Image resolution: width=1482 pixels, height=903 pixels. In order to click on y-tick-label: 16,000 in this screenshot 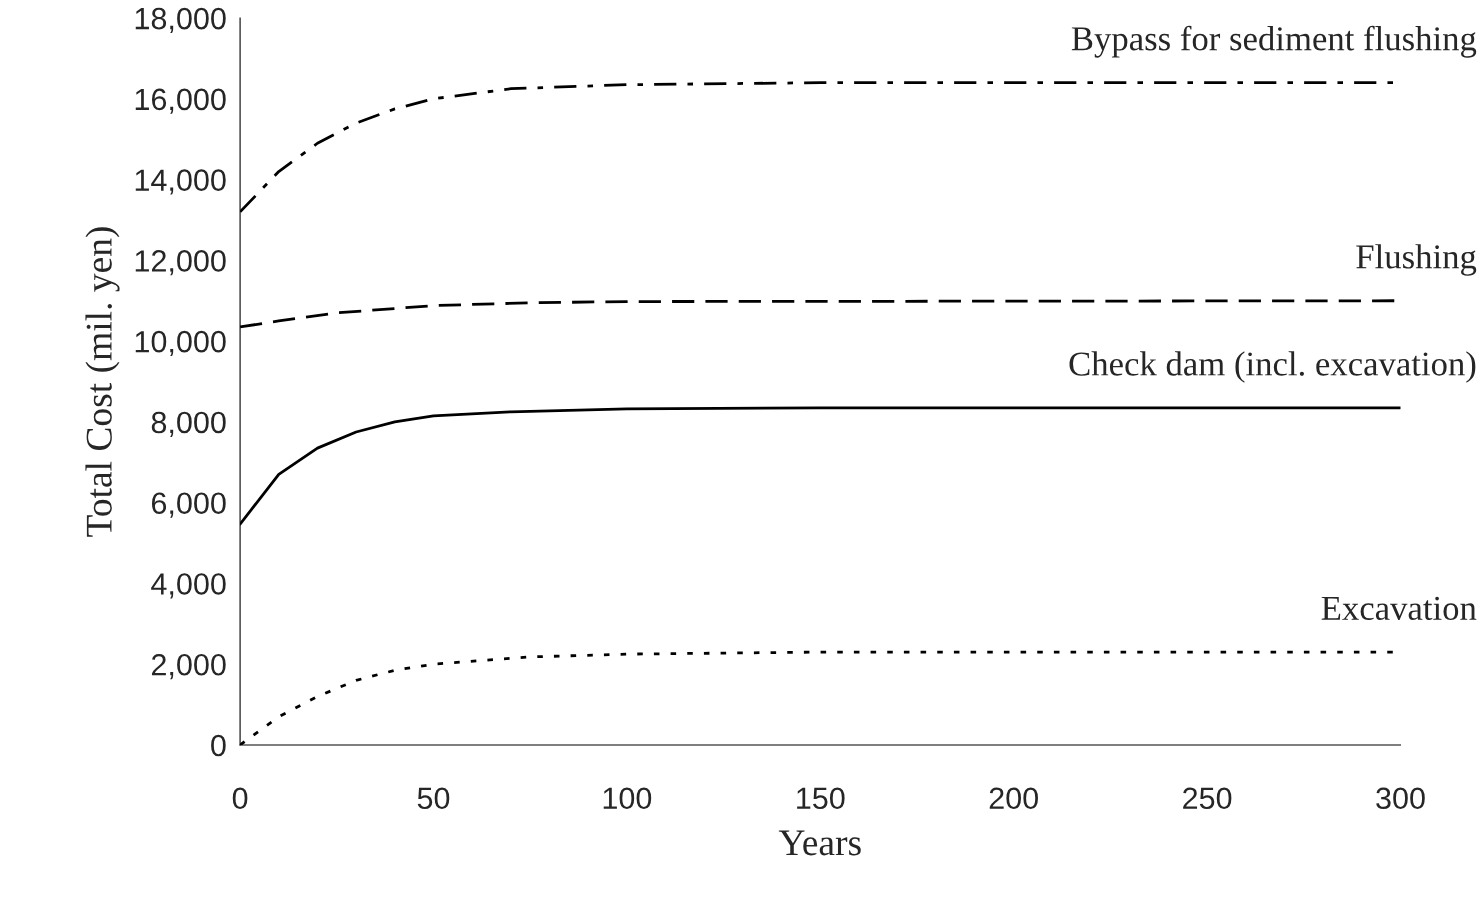, I will do `click(180, 101)`.